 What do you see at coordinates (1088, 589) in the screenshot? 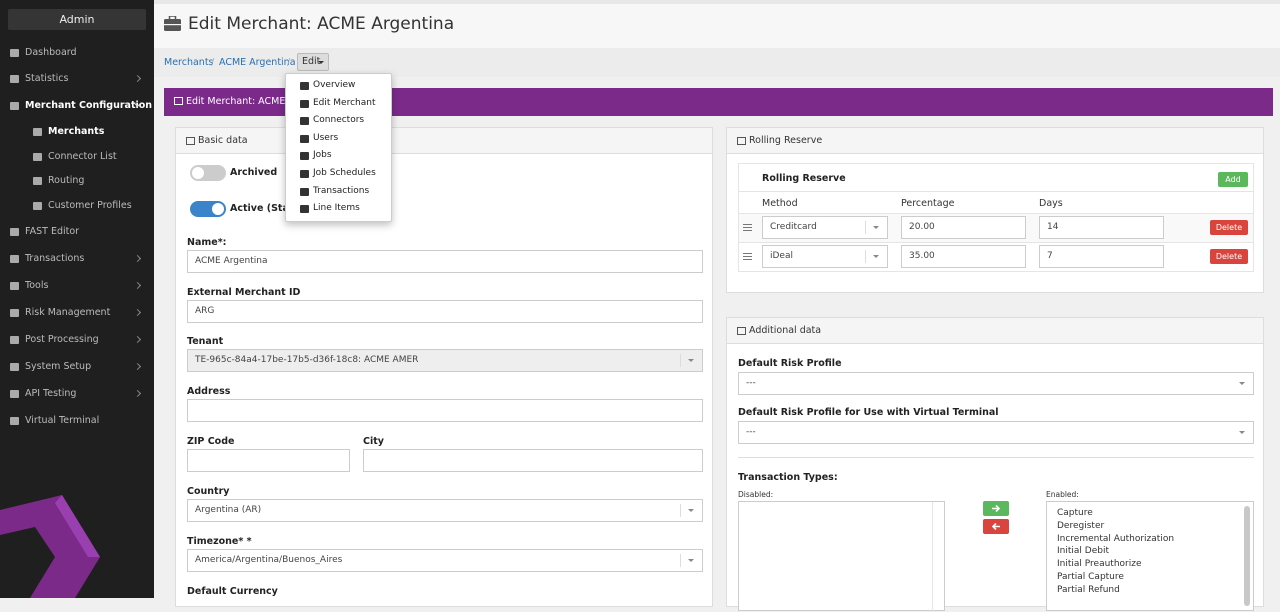
I see `list-option: Partial Refund` at bounding box center [1088, 589].